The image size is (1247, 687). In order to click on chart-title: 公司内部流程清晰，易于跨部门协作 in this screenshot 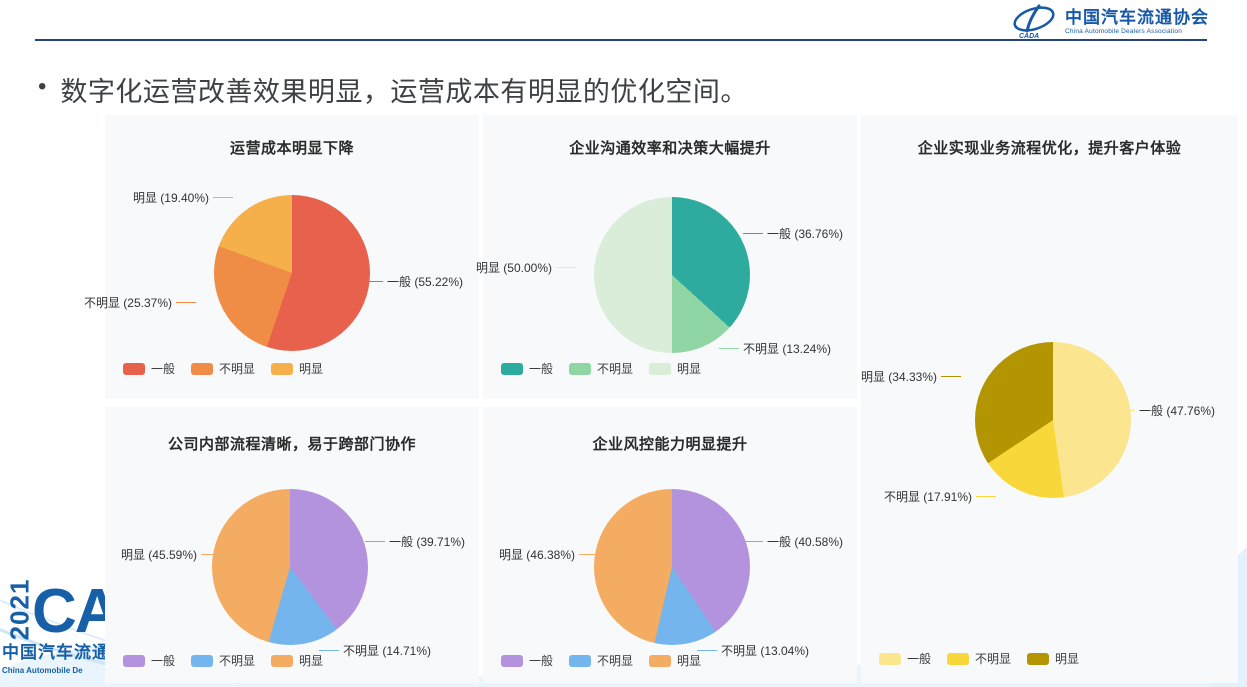, I will do `click(291, 444)`.